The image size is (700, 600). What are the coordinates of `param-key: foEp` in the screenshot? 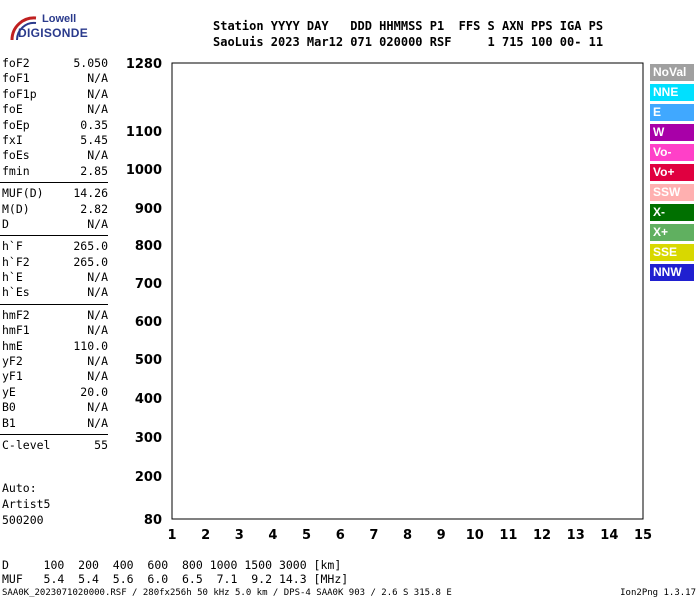 It's located at (16, 124).